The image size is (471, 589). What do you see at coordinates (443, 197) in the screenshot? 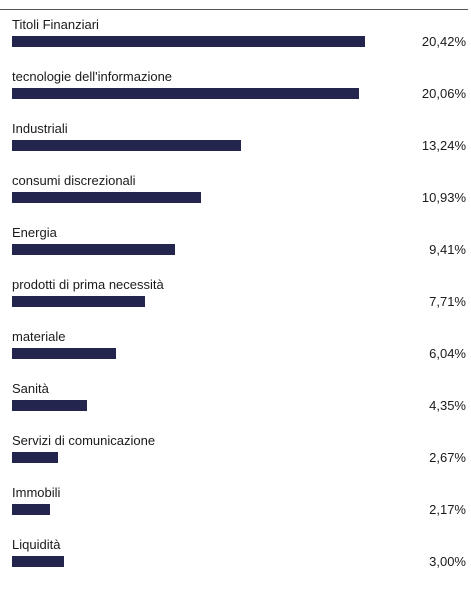
I see `value-label: 10,93%` at bounding box center [443, 197].